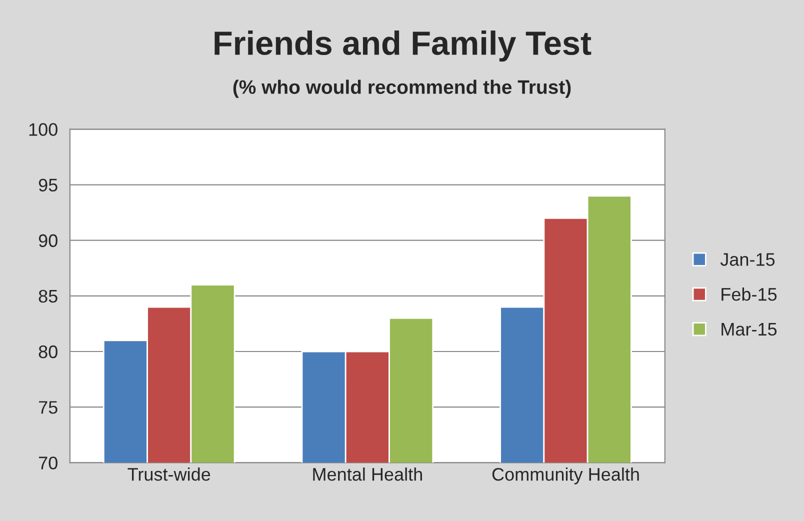  Describe the element at coordinates (43, 129) in the screenshot. I see `y-tick-label: 100` at that location.